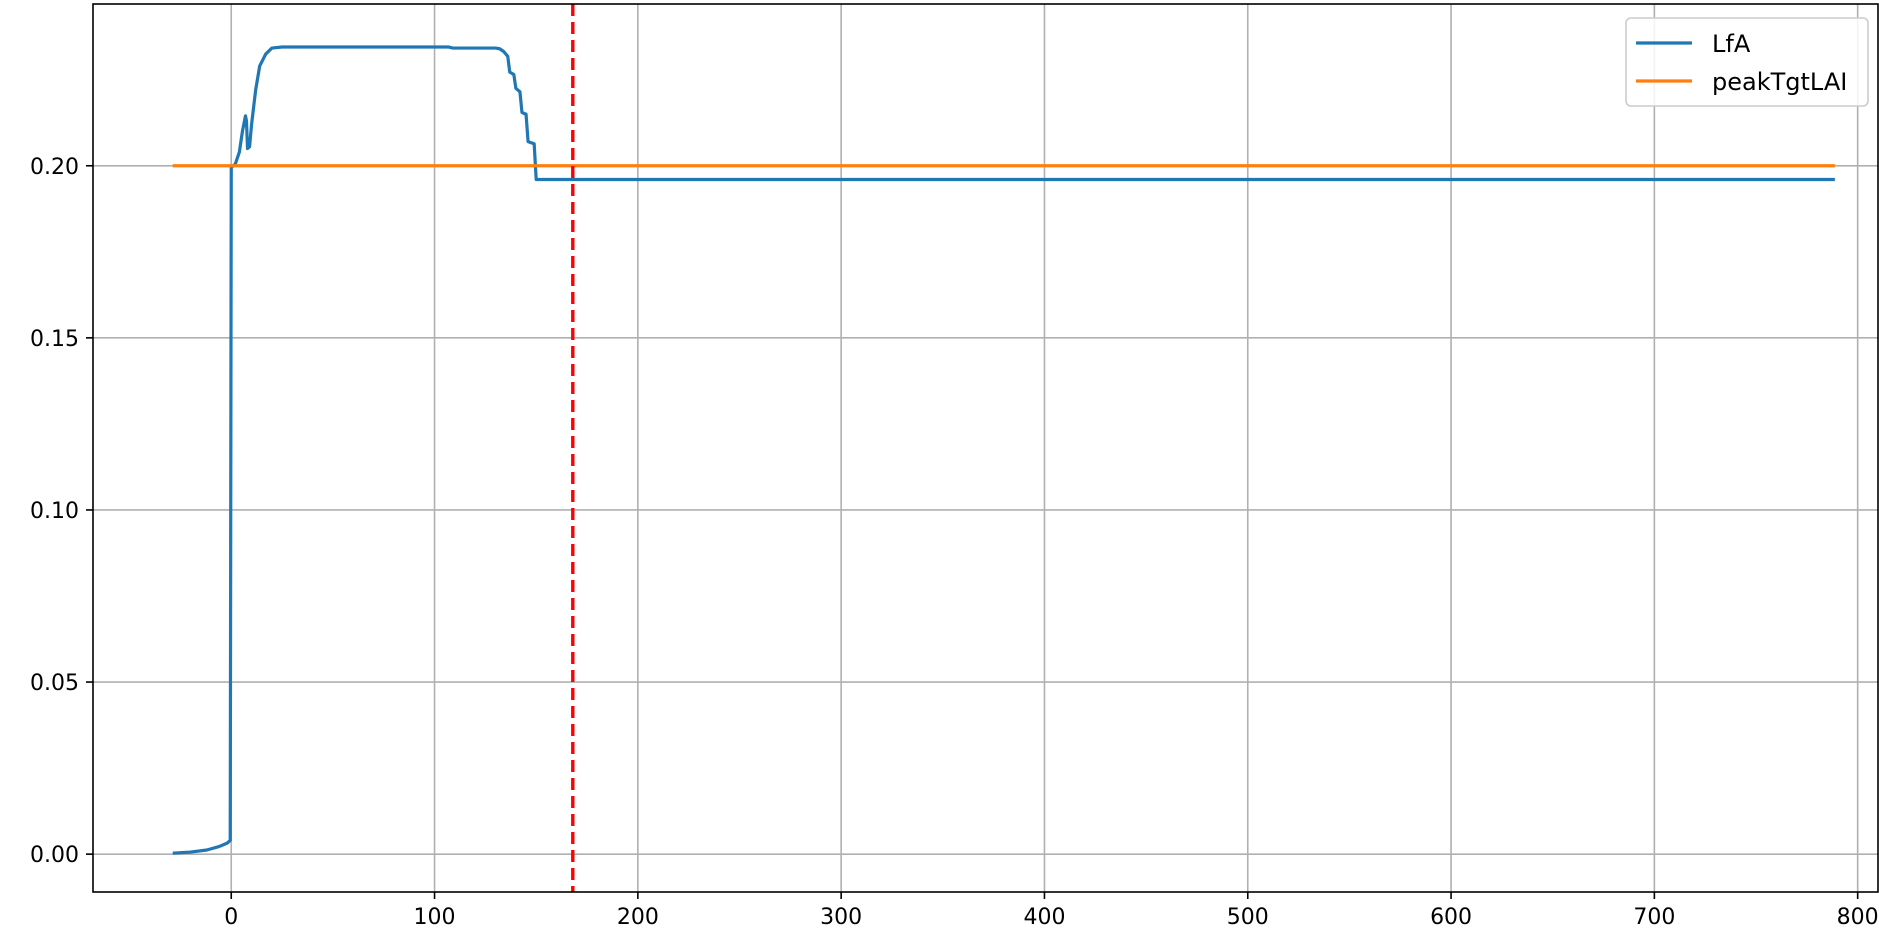 Image resolution: width=1879 pixels, height=939 pixels. What do you see at coordinates (1779, 82) in the screenshot?
I see `legend-label: peakTgtLAI` at bounding box center [1779, 82].